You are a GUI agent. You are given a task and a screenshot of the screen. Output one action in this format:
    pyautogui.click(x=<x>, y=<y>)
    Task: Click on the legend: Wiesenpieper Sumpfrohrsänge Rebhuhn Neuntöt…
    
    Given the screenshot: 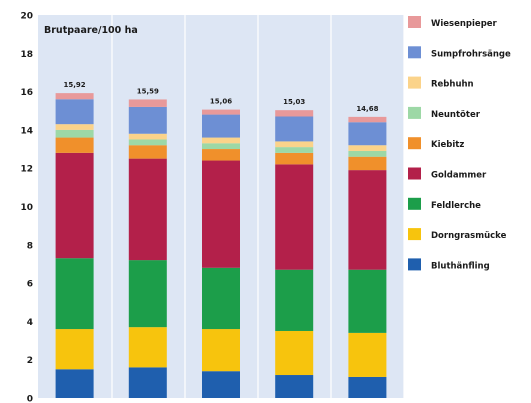 What is the action you would take?
    pyautogui.click(x=459, y=143)
    